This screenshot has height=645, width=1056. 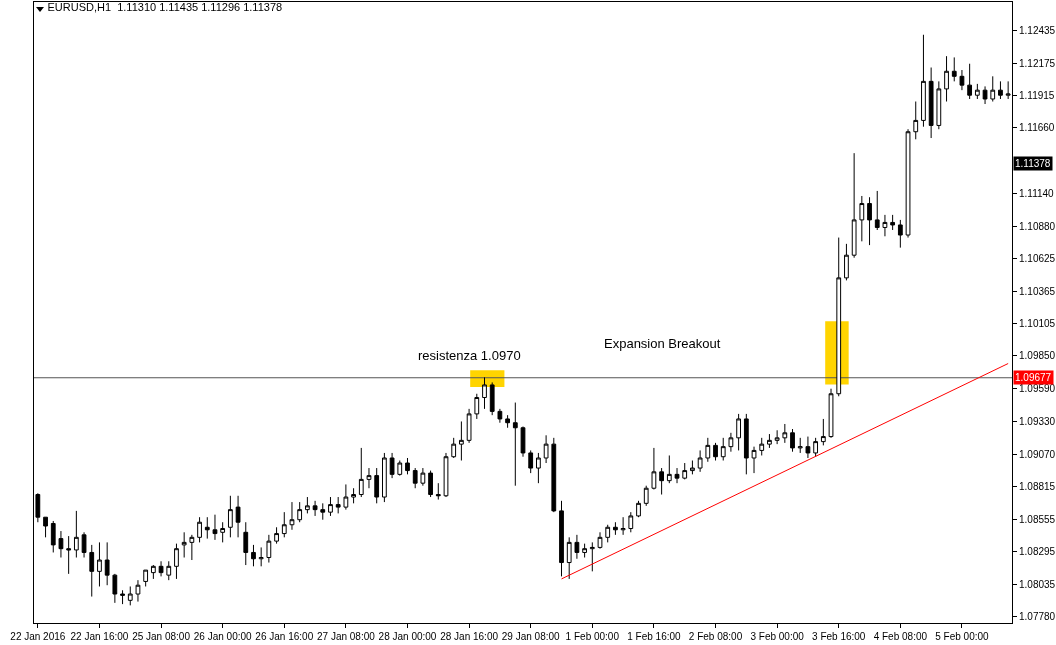 I want to click on y-tick-label: 1.12175, so click(x=1037, y=63).